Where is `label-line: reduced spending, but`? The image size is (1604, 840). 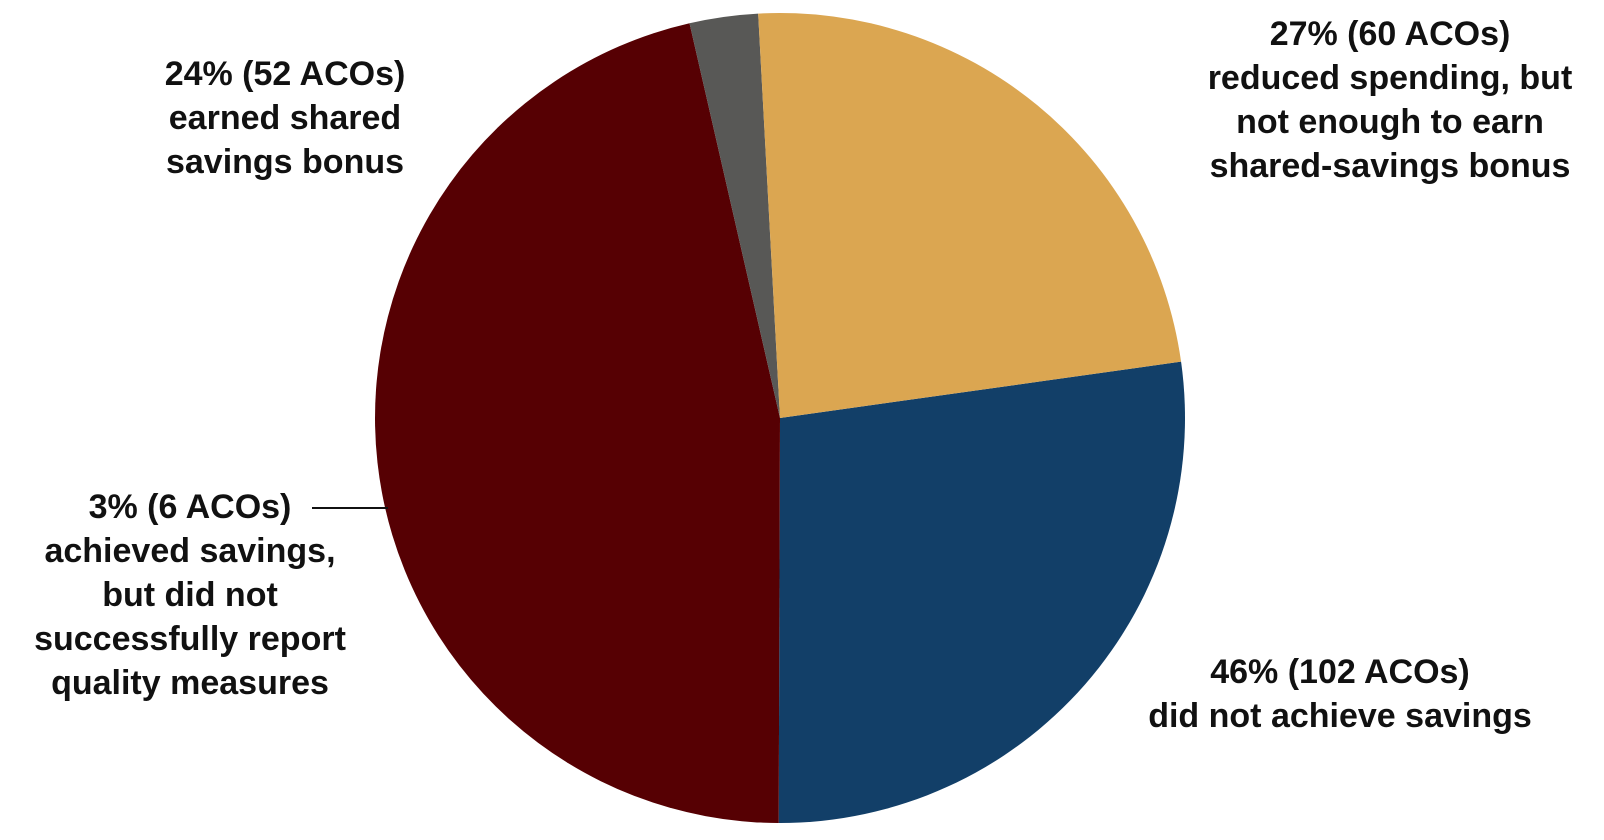 label-line: reduced spending, but is located at coordinates (1390, 78).